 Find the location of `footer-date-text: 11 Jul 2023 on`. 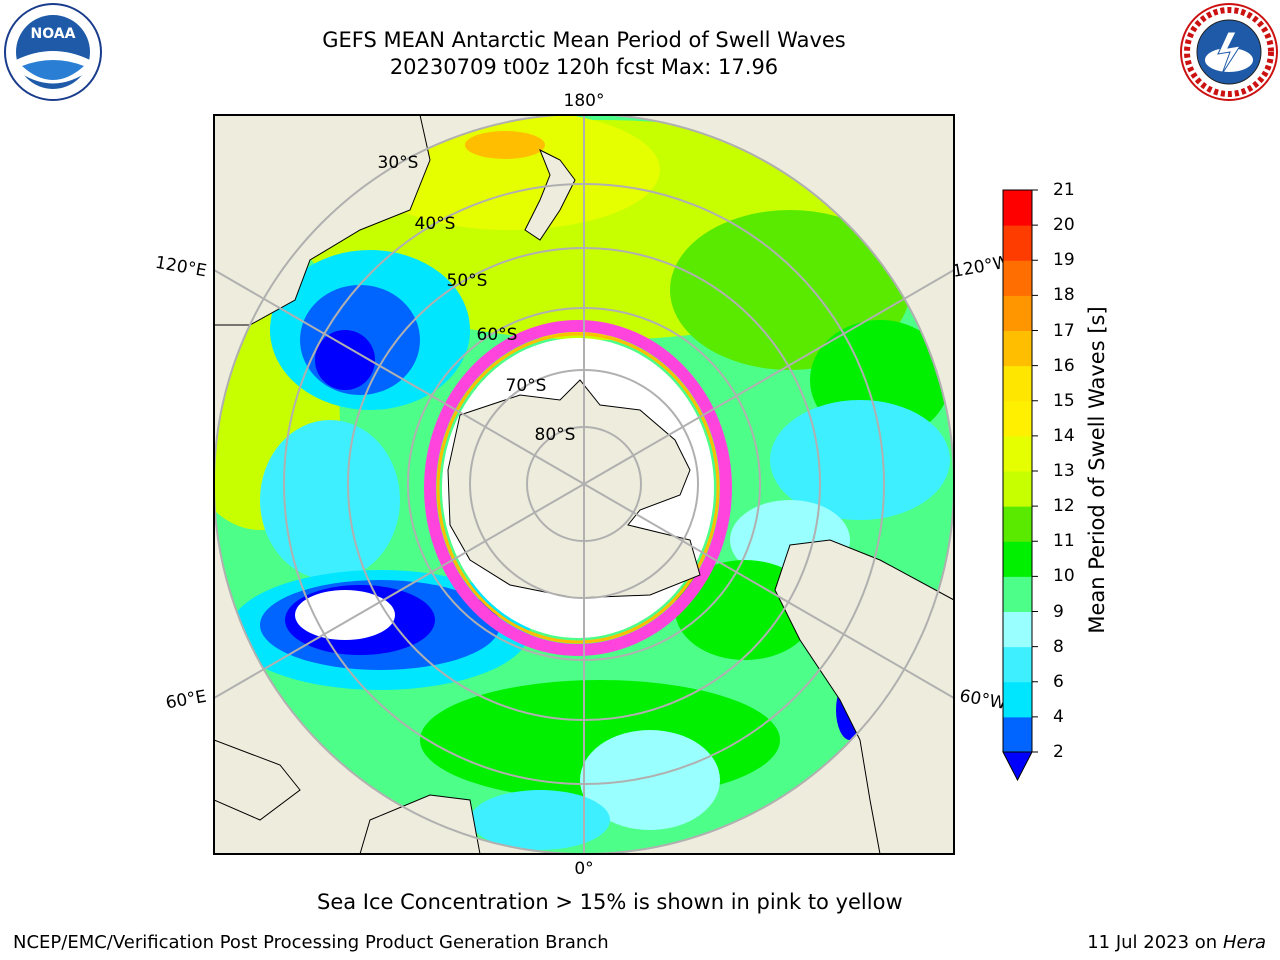

footer-date-text: 11 Jul 2023 on is located at coordinates (1155, 942).